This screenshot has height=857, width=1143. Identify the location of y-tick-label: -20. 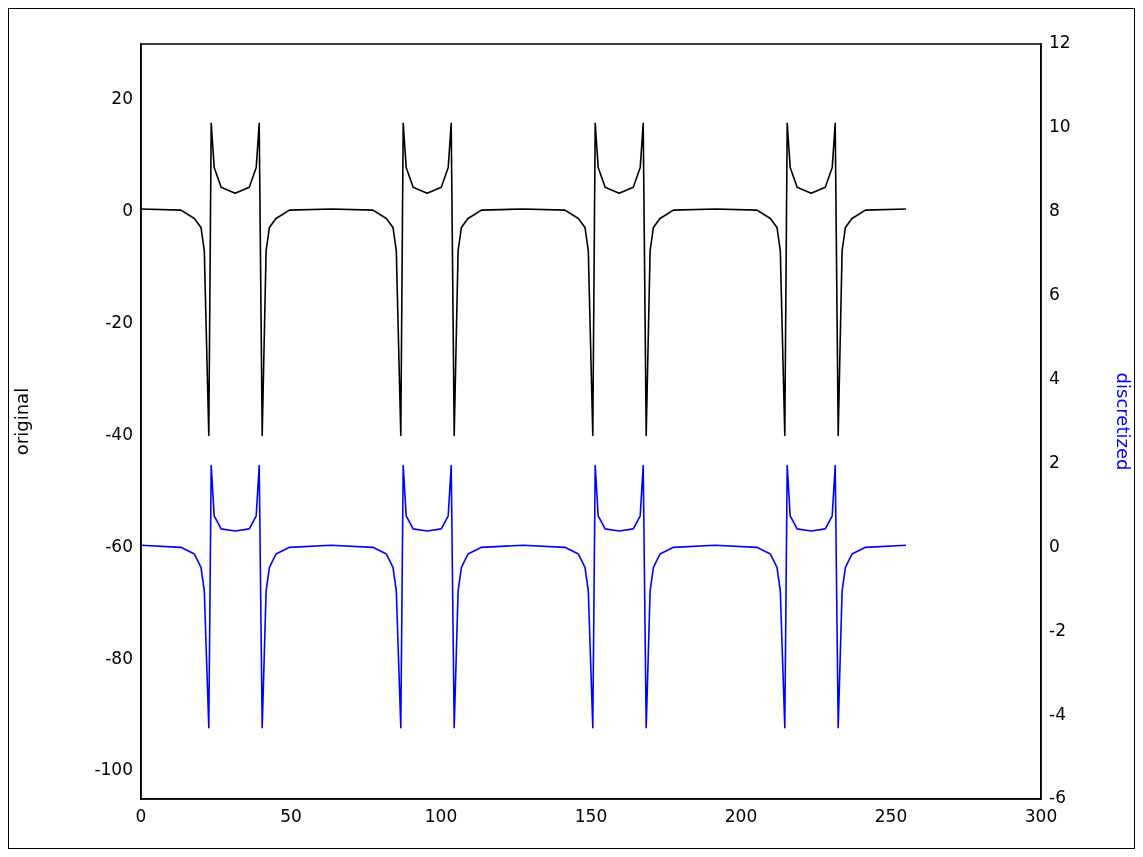
(119, 322).